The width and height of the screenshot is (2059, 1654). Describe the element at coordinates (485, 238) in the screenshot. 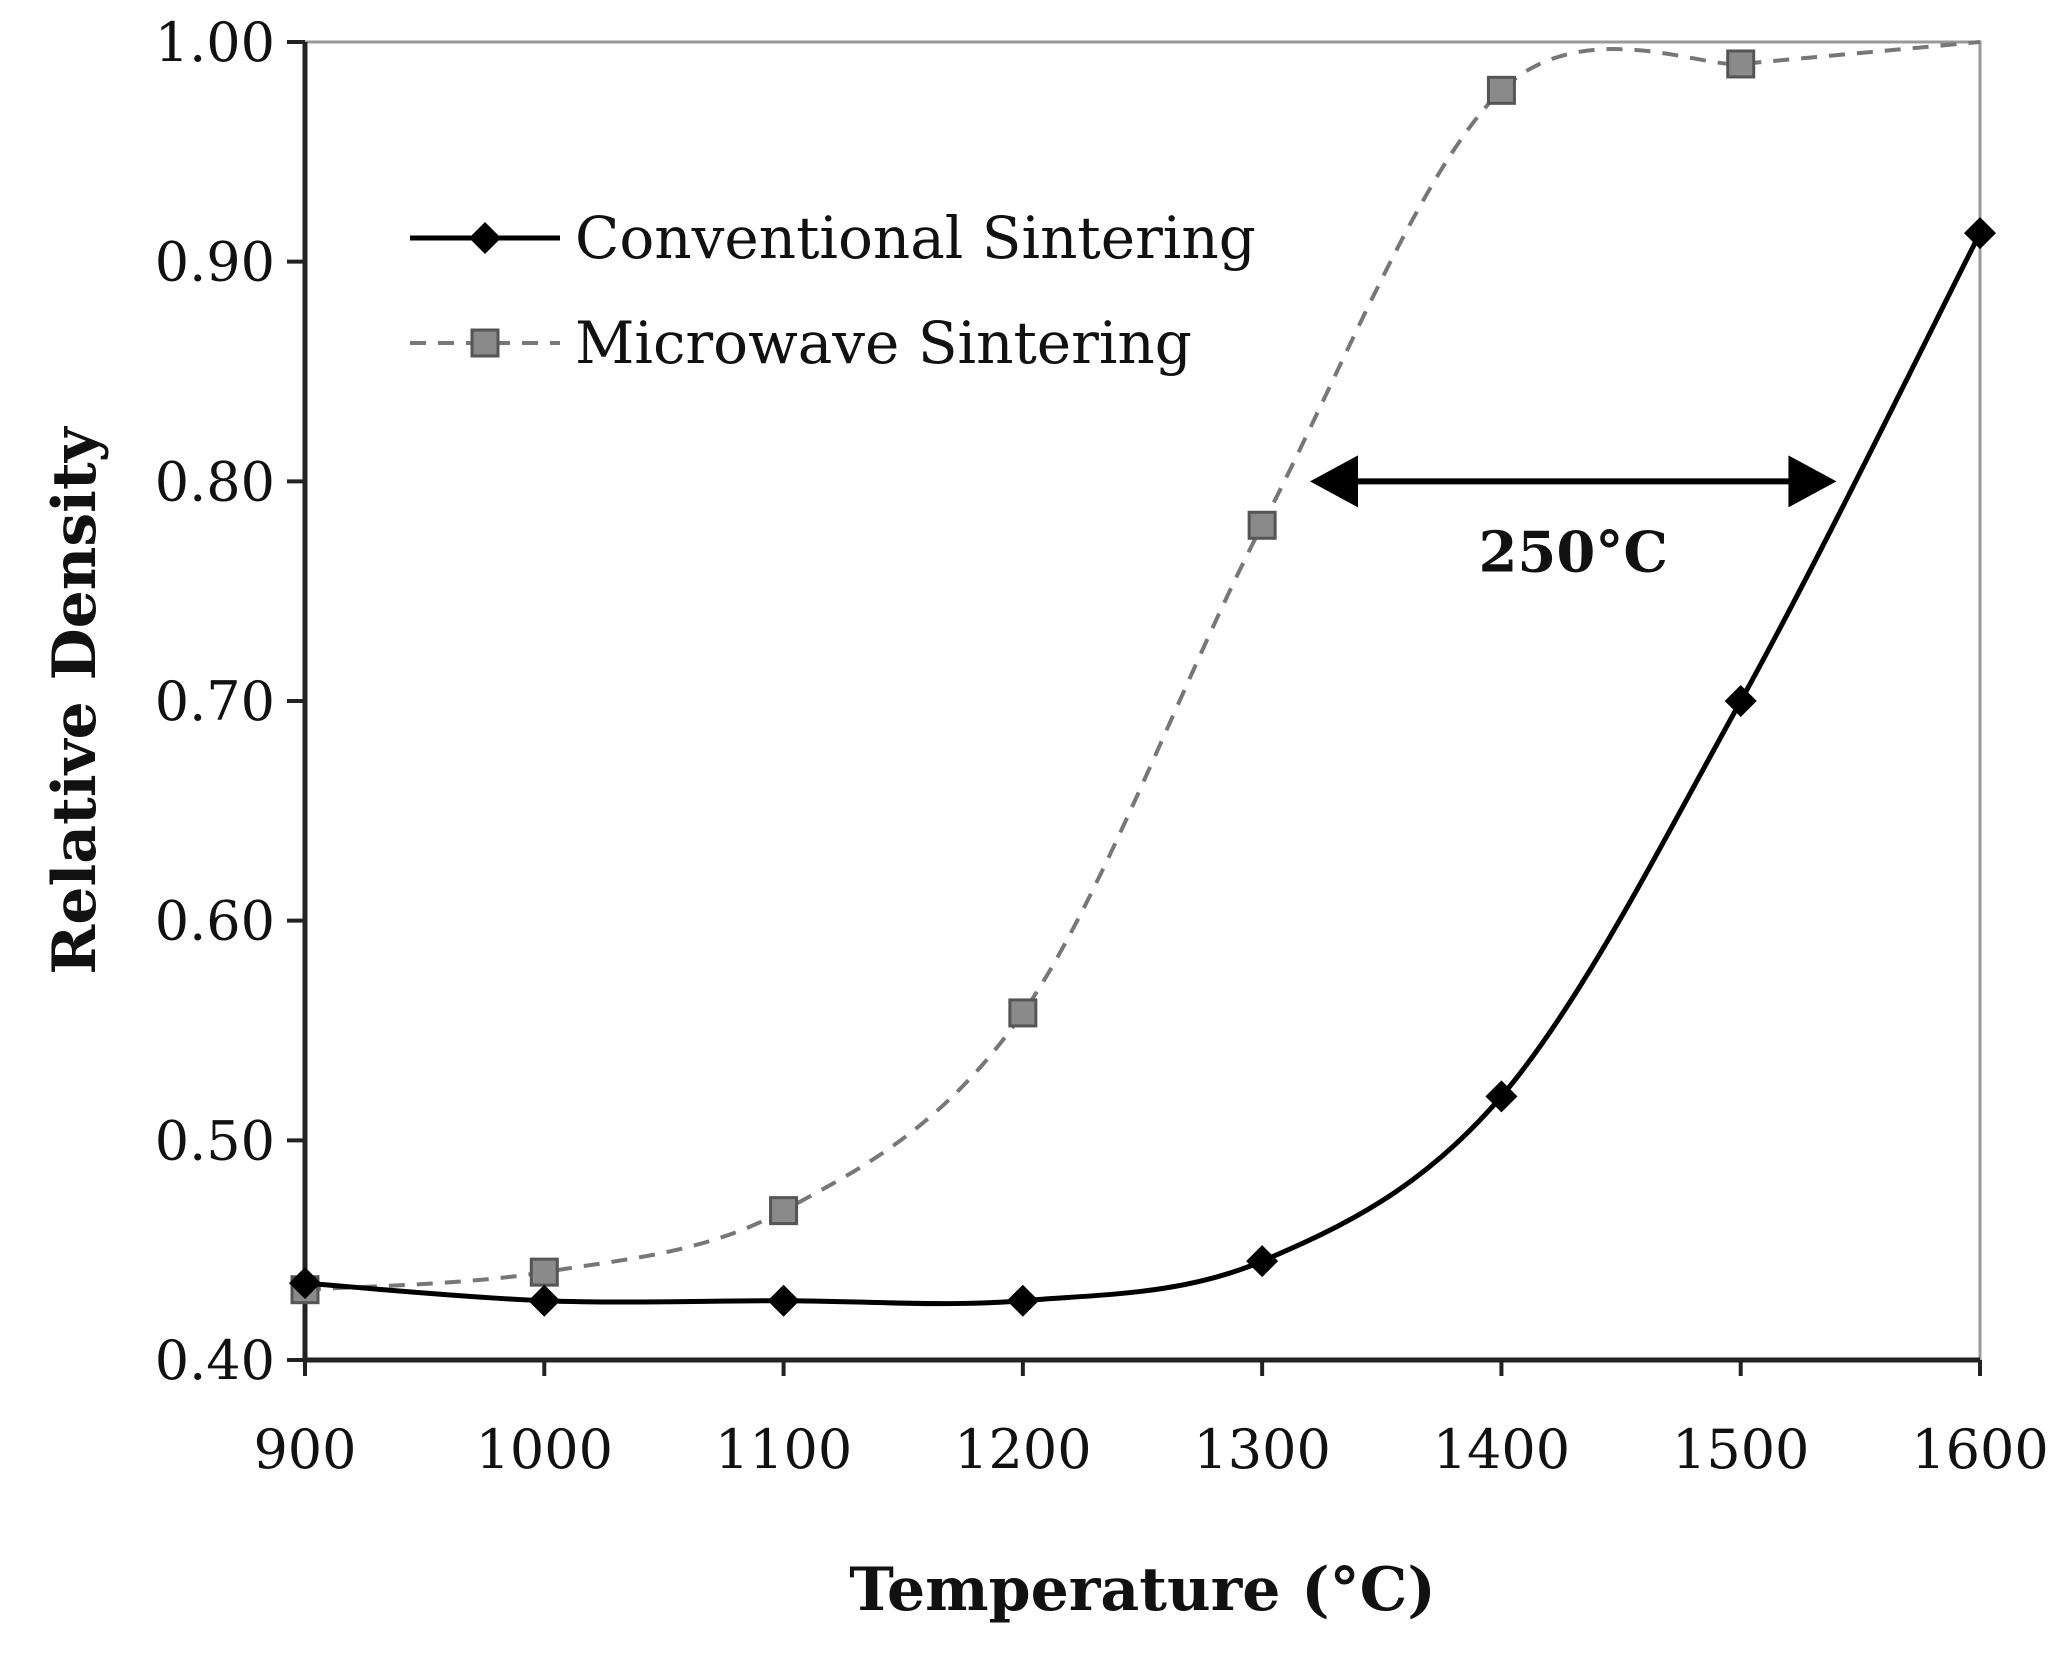

I see `legend-marker-conventional` at that location.